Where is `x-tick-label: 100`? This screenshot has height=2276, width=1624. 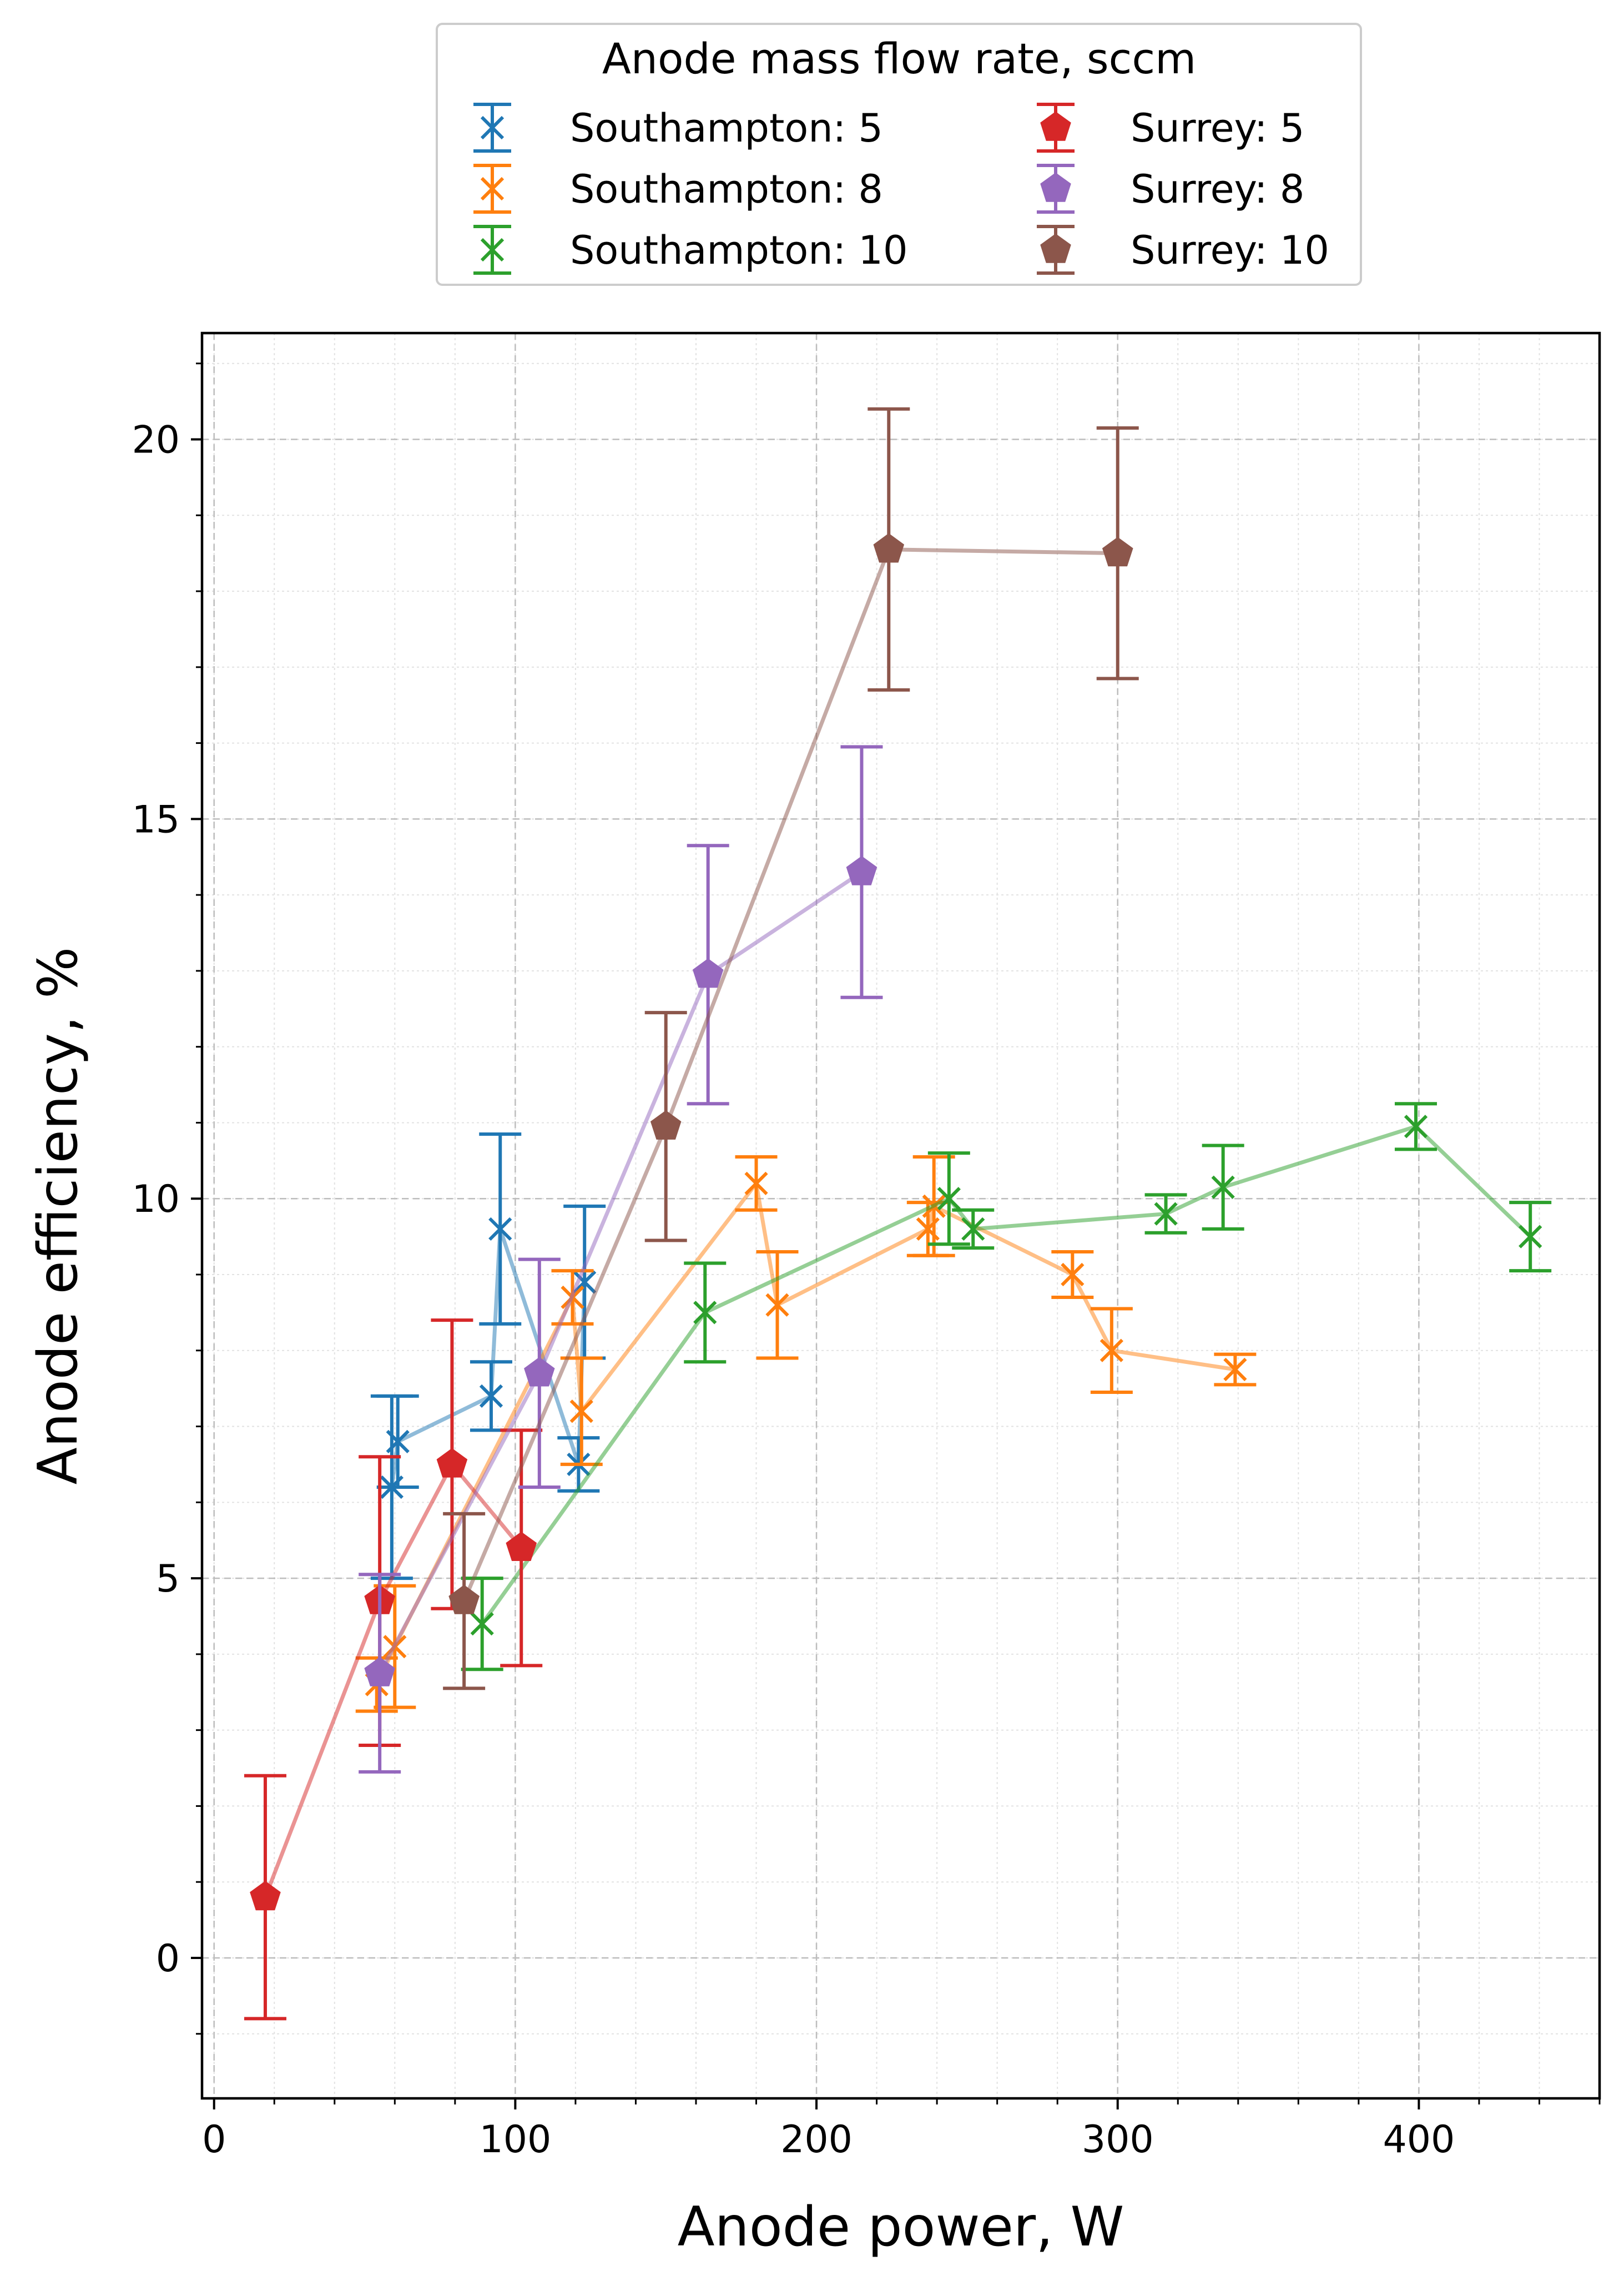 x-tick-label: 100 is located at coordinates (515, 2140).